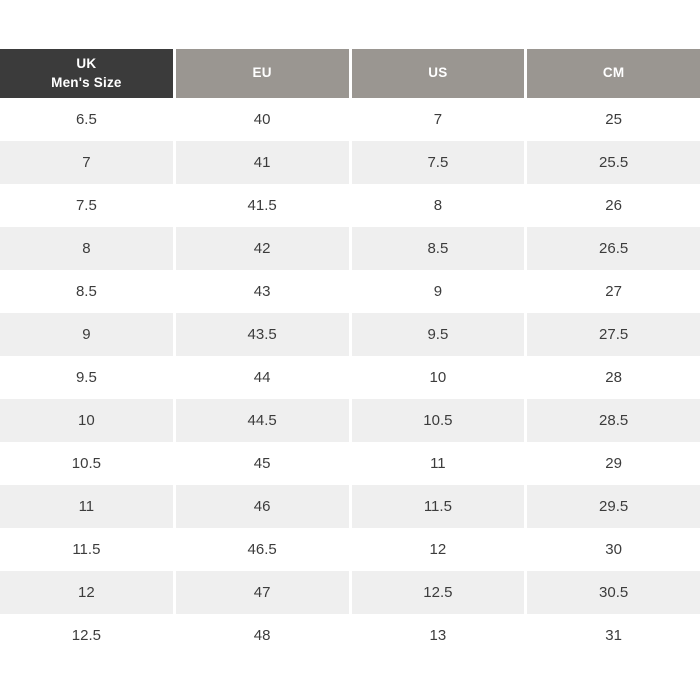  Describe the element at coordinates (86, 420) in the screenshot. I see `uk-size-cell: 10` at that location.